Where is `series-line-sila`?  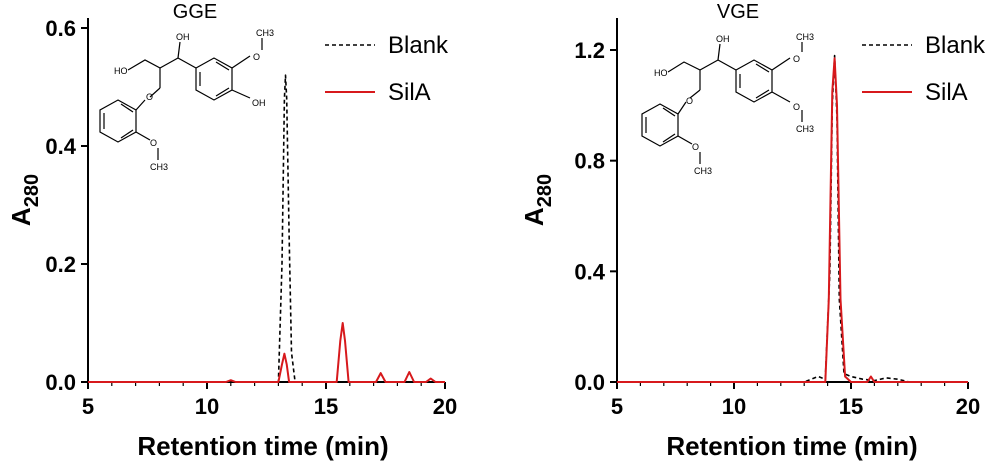
series-line-sila is located at coordinates (266, 352).